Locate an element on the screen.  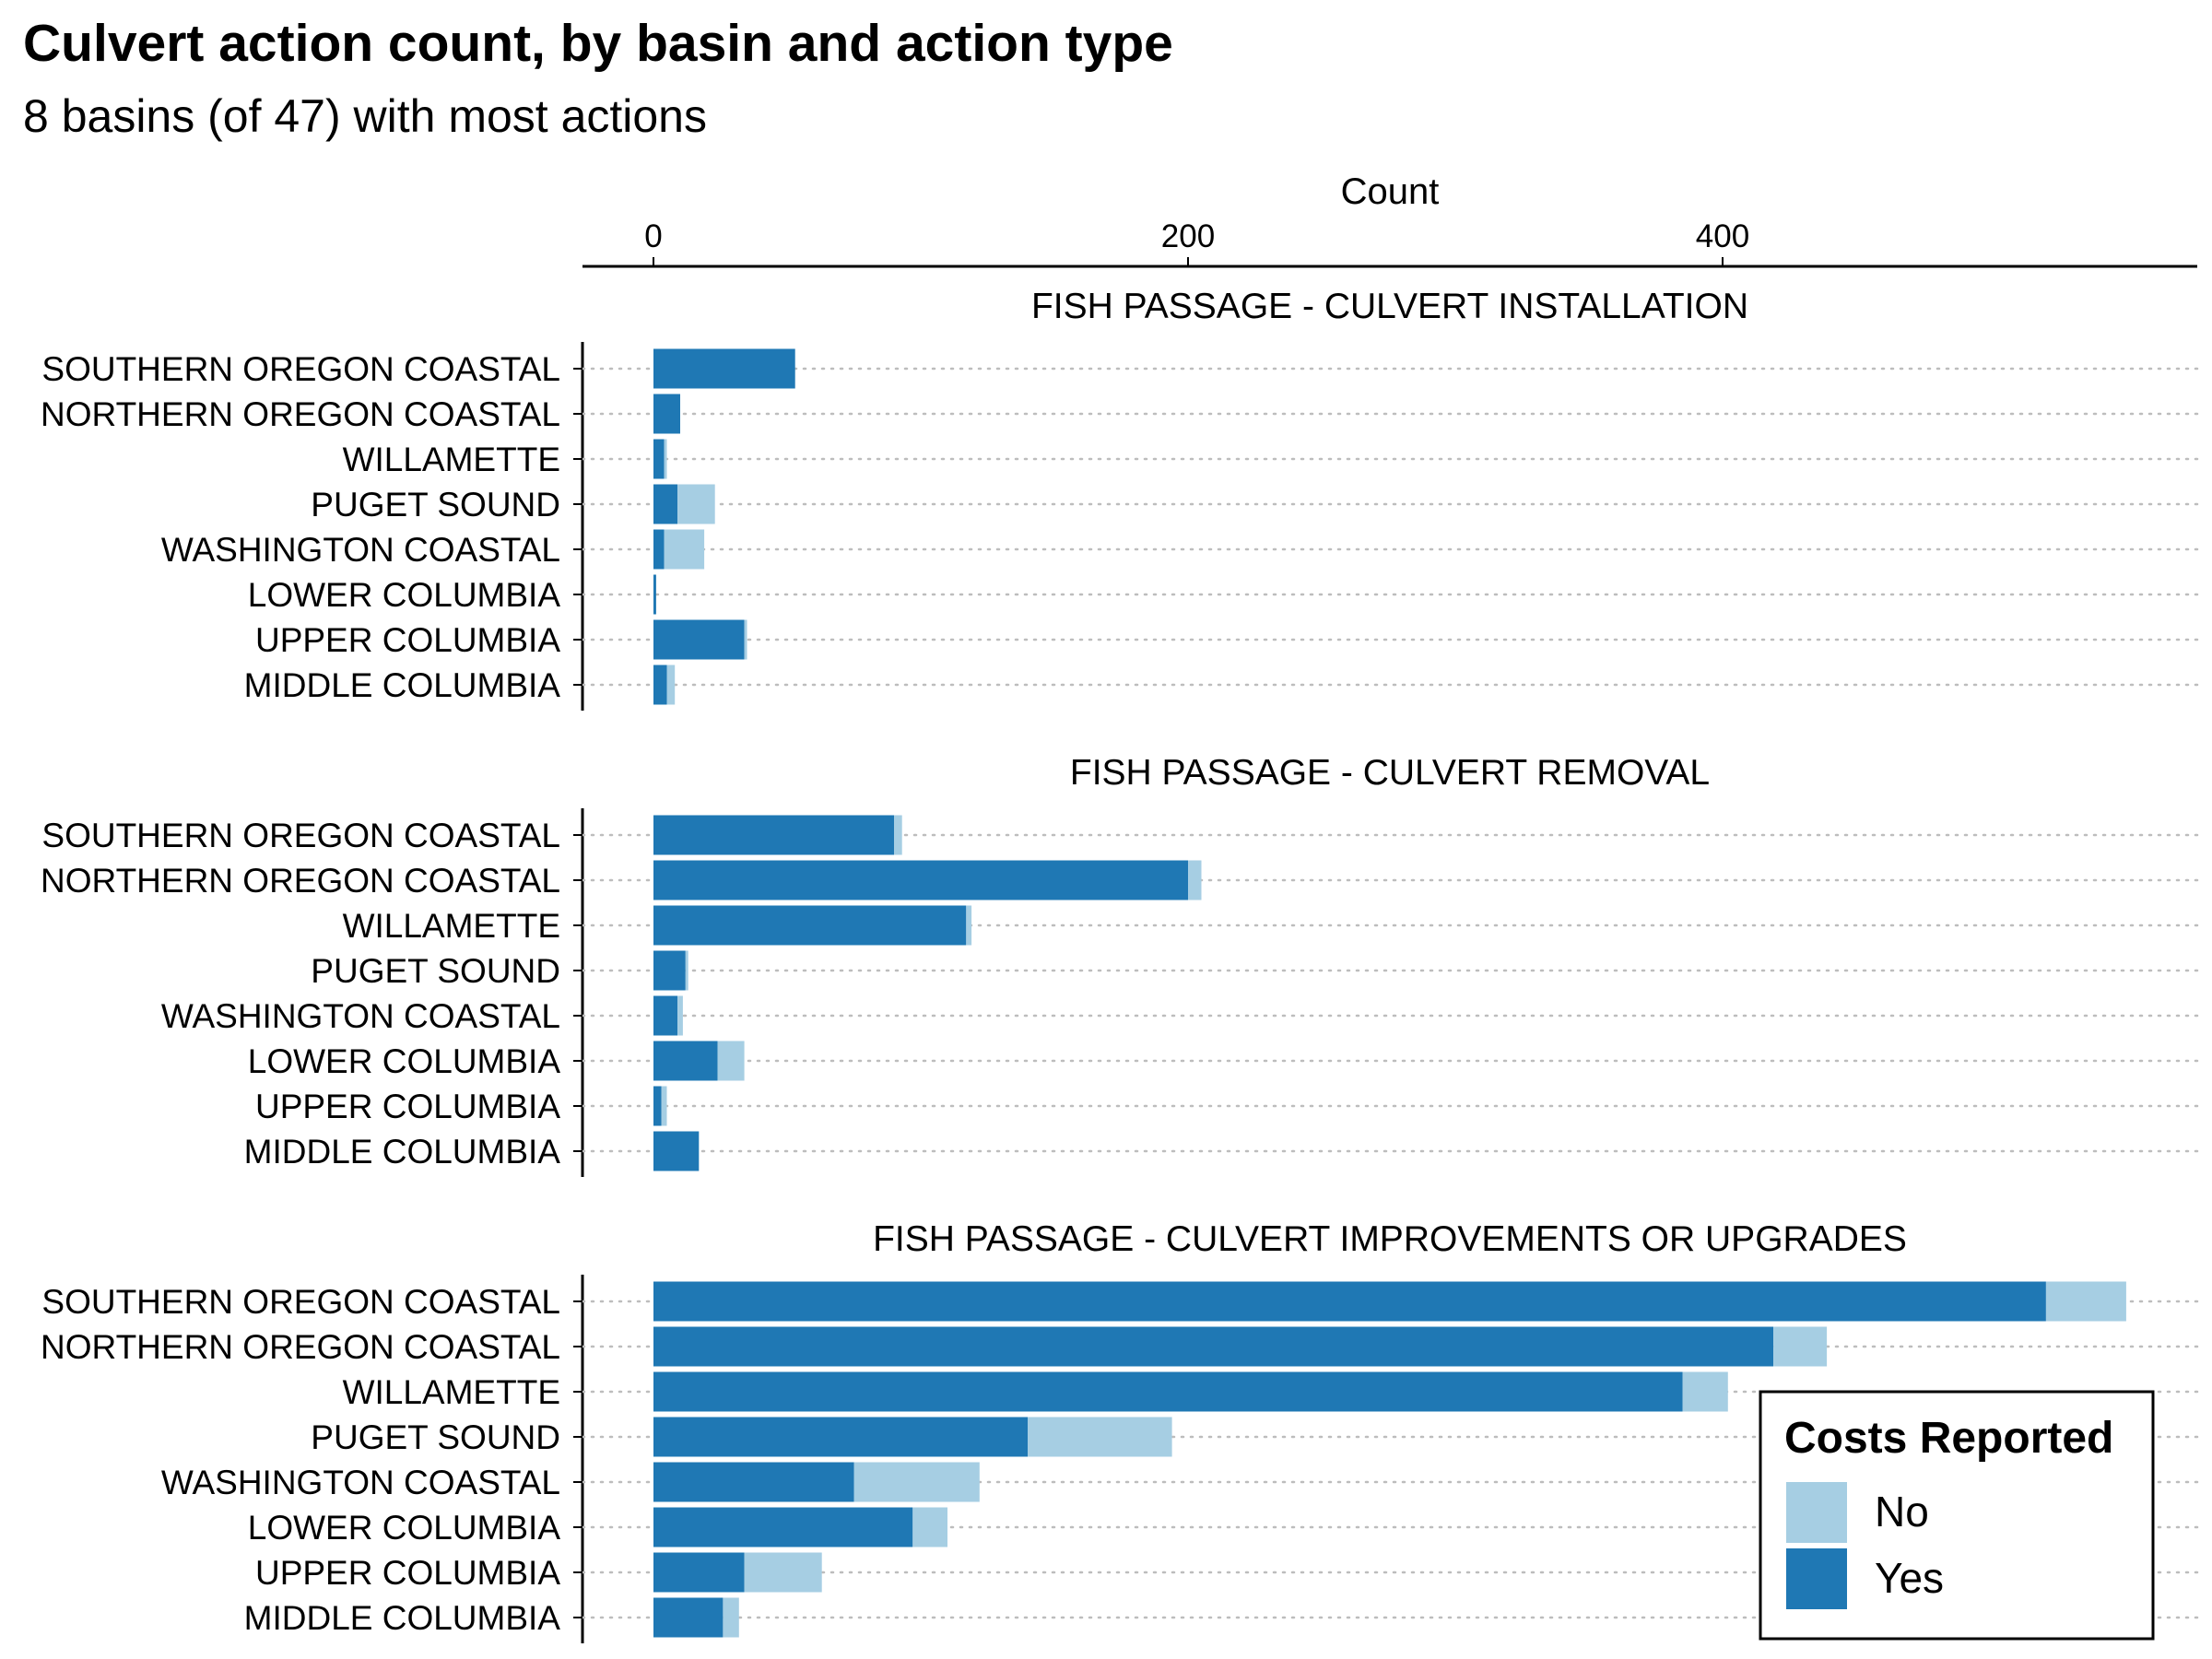
facet-title: FISH PASSAGE - CULVERT INSTALLATION is located at coordinates (1389, 306).